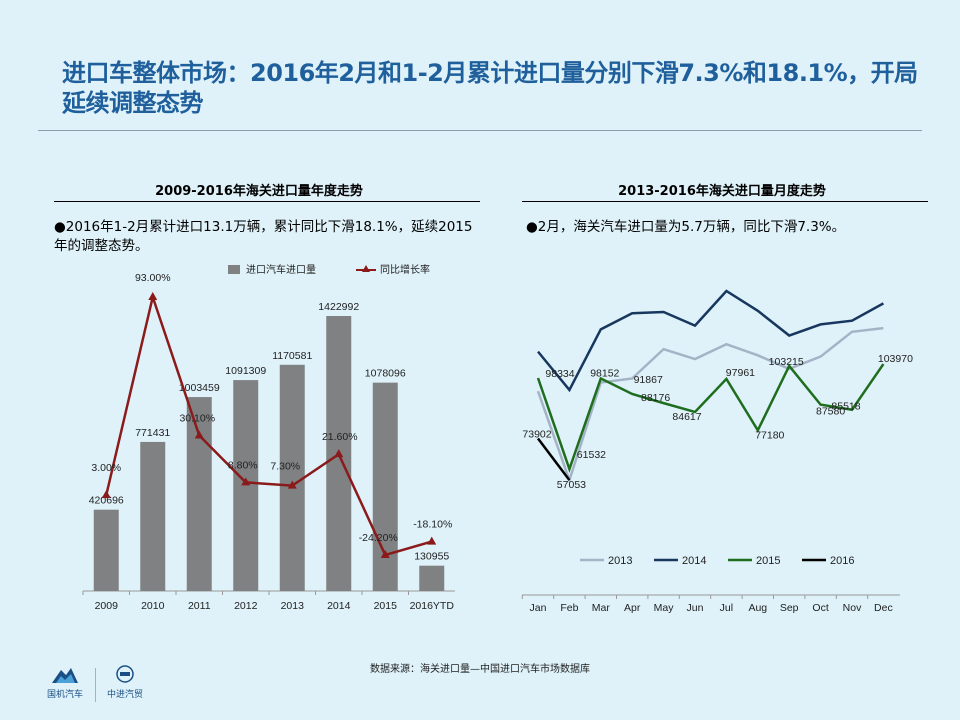  I want to click on data-label-2015: 77180, so click(769, 435).